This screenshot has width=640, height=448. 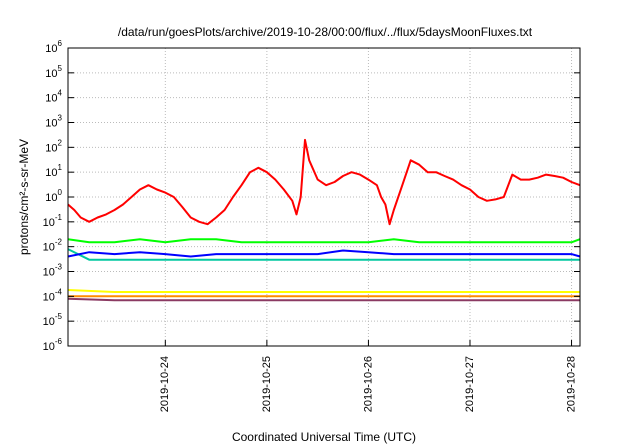 What do you see at coordinates (53, 72) in the screenshot?
I see `y-tick-label: 10⁵` at bounding box center [53, 72].